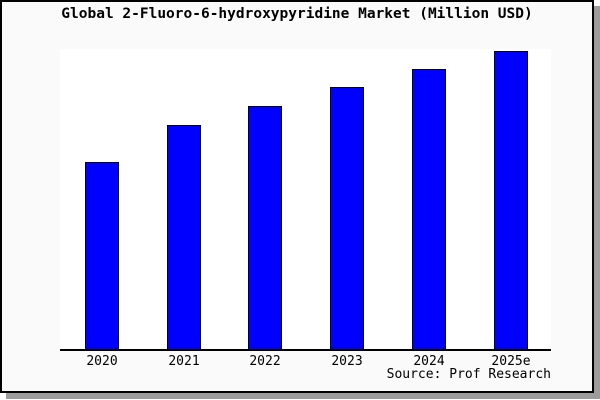  Describe the element at coordinates (511, 201) in the screenshot. I see `bar-2025e` at that location.